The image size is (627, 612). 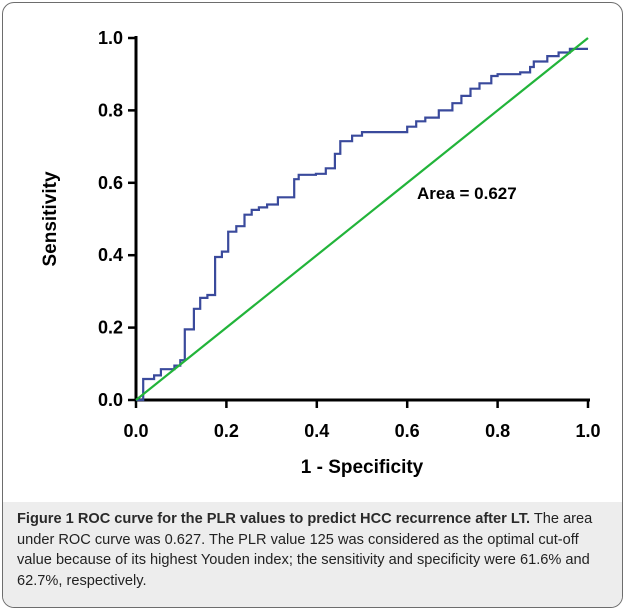 What do you see at coordinates (50, 218) in the screenshot?
I see `y-axis-label: Sensitivity` at bounding box center [50, 218].